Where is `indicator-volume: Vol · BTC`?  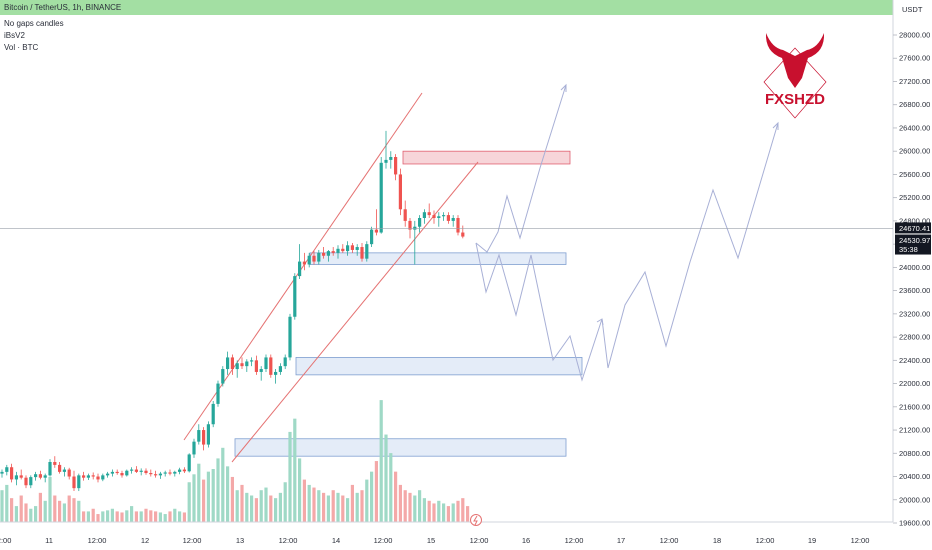 indicator-volume: Vol · BTC is located at coordinates (21, 47).